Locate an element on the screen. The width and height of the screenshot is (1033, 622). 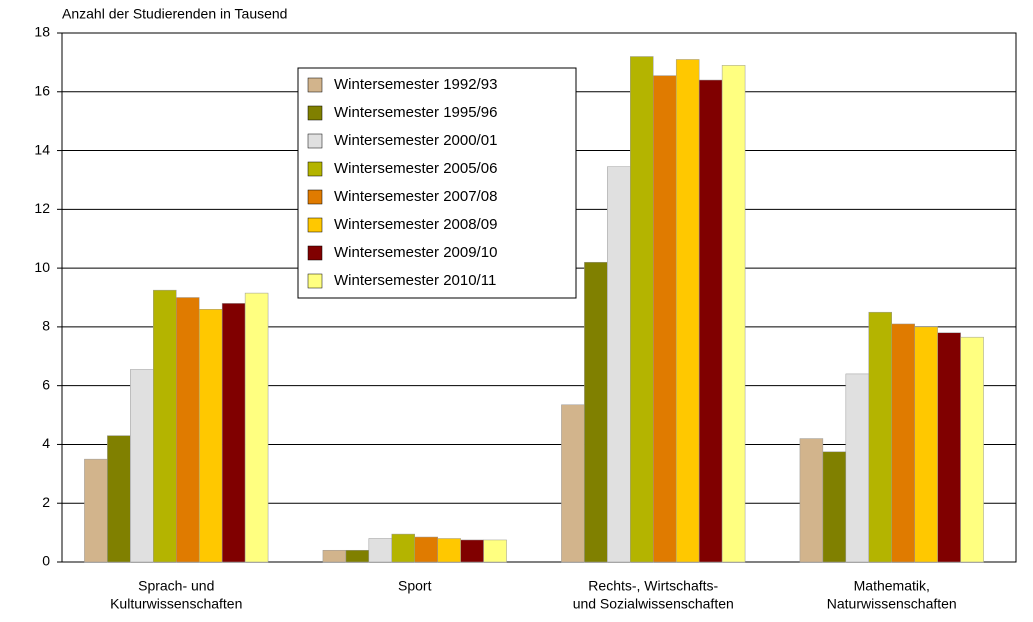
x-tick-label: Sport is located at coordinates (415, 586).